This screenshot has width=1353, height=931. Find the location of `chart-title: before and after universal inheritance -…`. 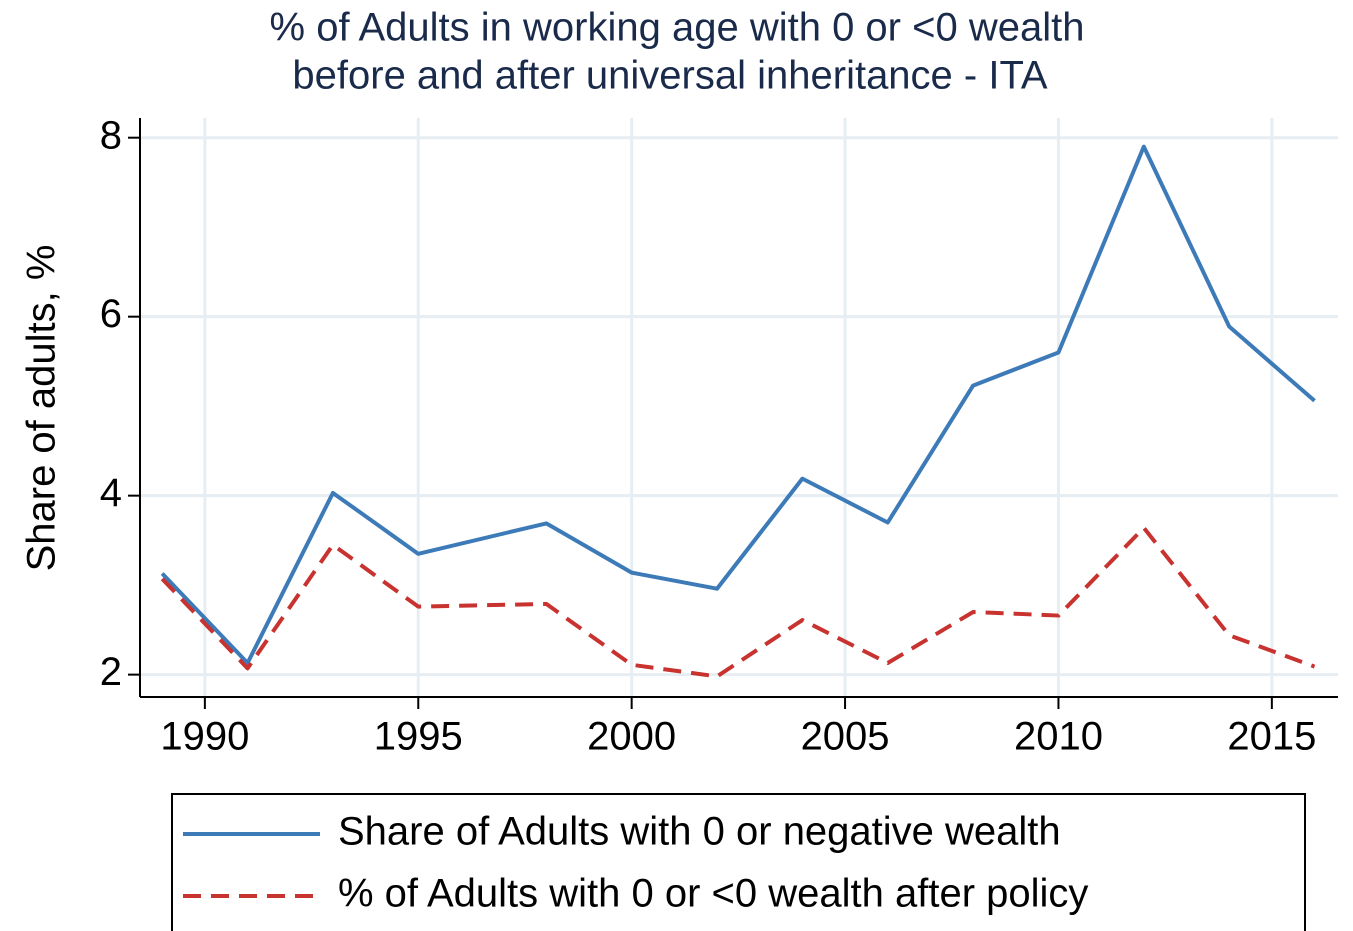

chart-title: before and after universal inheritance -… is located at coordinates (670, 76).